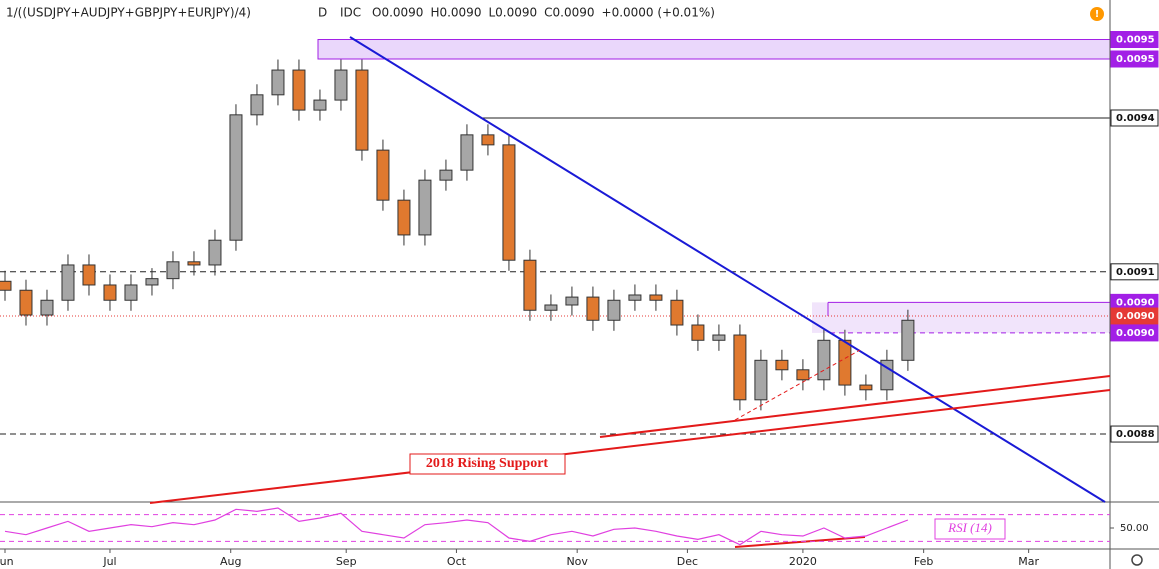 This screenshot has width=1159, height=569. What do you see at coordinates (109, 561) in the screenshot?
I see `x-tick-label: Jul` at bounding box center [109, 561].